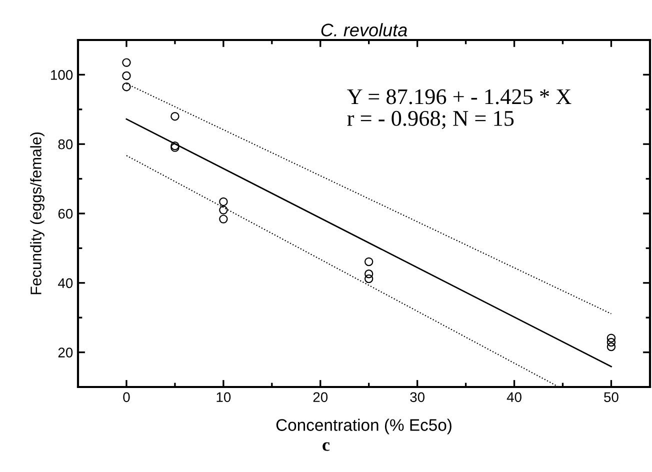 The height and width of the screenshot is (472, 652). I want to click on annotation: Y = 87.196 + - 1.425 * X r = - 0.968; N = 15, so click(459, 109).